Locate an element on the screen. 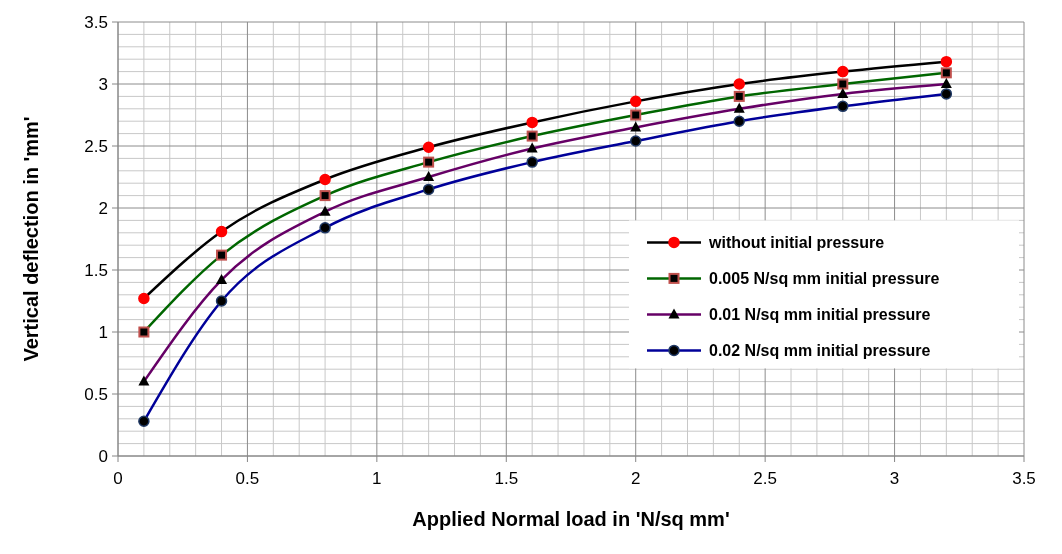 Image resolution: width=1062 pixels, height=554 pixels. legend-label: 0.02 N/sq mm initial pressure is located at coordinates (820, 350).